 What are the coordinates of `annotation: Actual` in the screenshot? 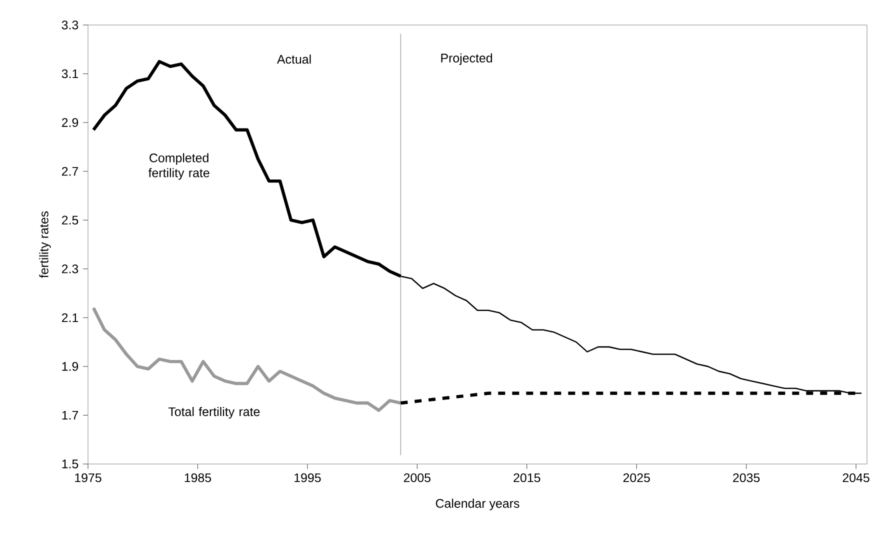 It's located at (294, 59).